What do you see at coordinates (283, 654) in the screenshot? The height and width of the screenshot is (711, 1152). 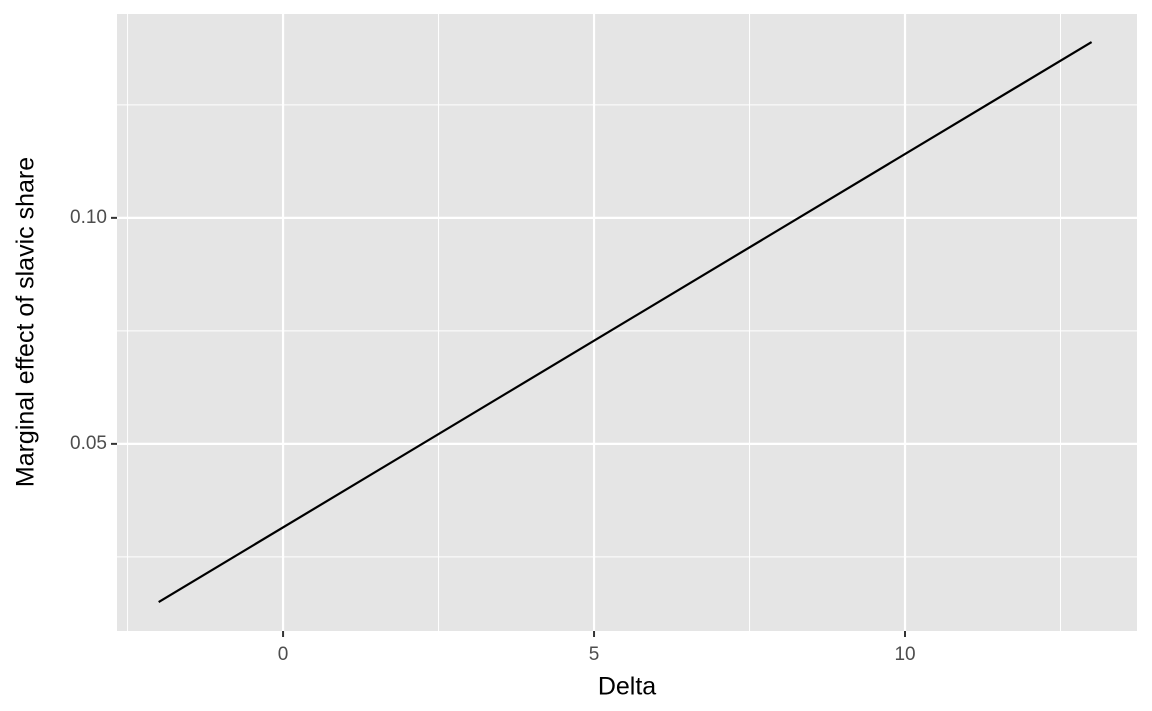 I see `x-tick-label: 0` at bounding box center [283, 654].